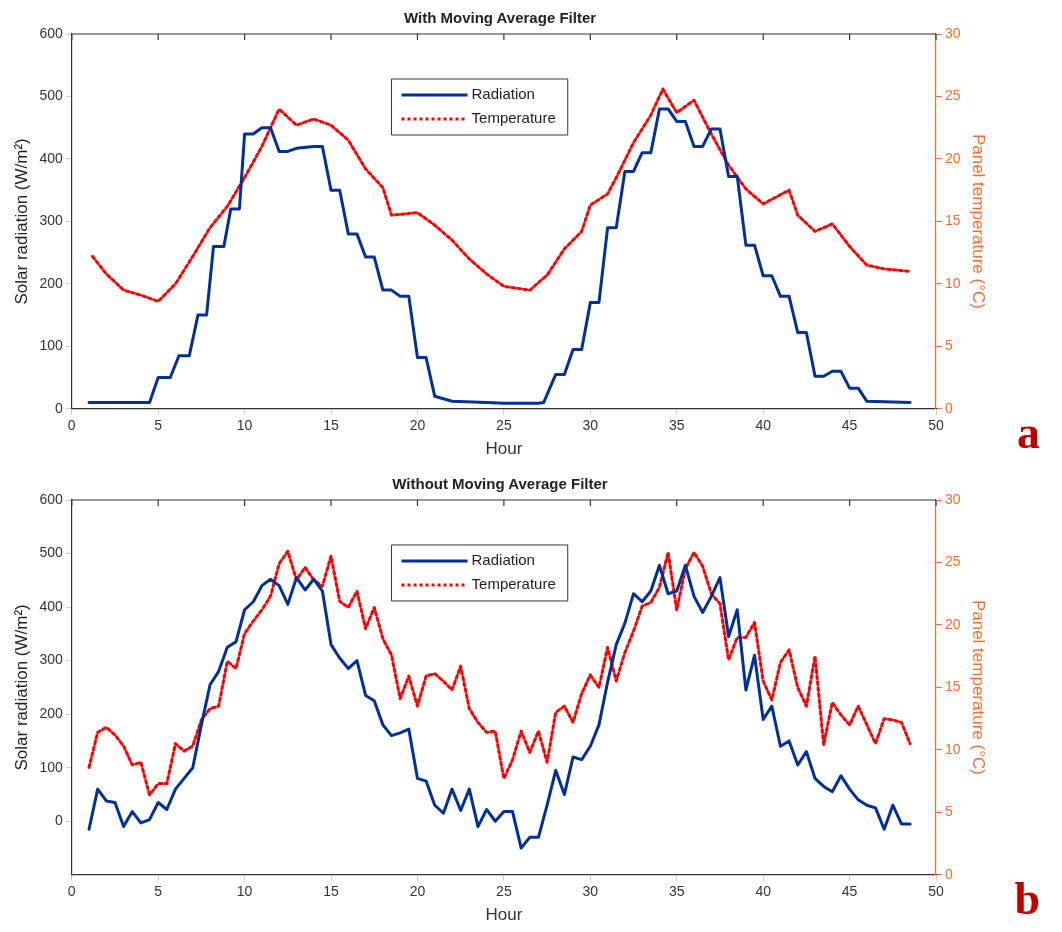  I want to click on chart-title: Without Moving Average Filter, so click(500, 484).